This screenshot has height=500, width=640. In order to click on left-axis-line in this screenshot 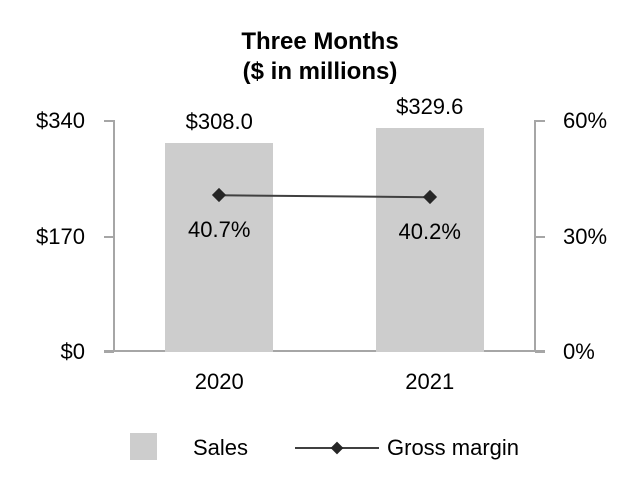, I will do `click(114, 236)`.